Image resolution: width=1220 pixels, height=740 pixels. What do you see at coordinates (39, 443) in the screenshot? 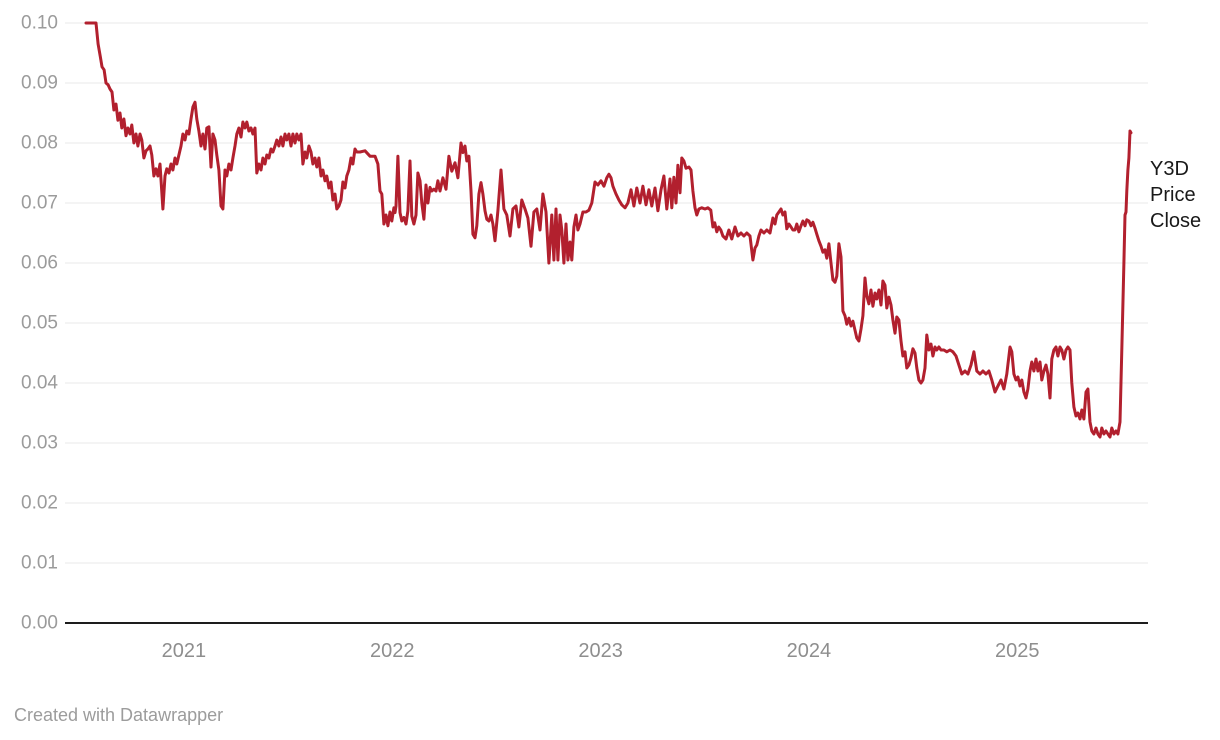
I see `y-tick-label: 0.03` at bounding box center [39, 443].